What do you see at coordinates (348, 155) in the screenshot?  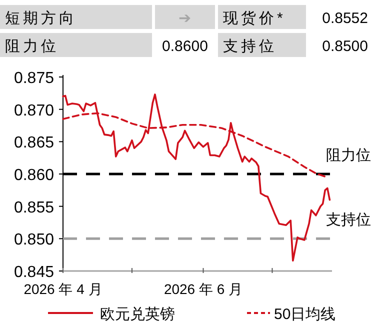 I see `ref-line-label: 阻力位` at bounding box center [348, 155].